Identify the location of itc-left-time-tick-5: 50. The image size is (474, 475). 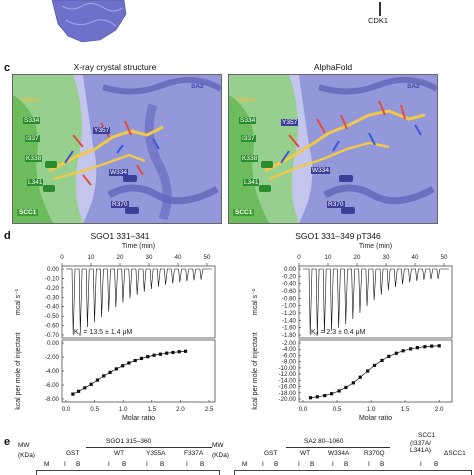
(207, 257).